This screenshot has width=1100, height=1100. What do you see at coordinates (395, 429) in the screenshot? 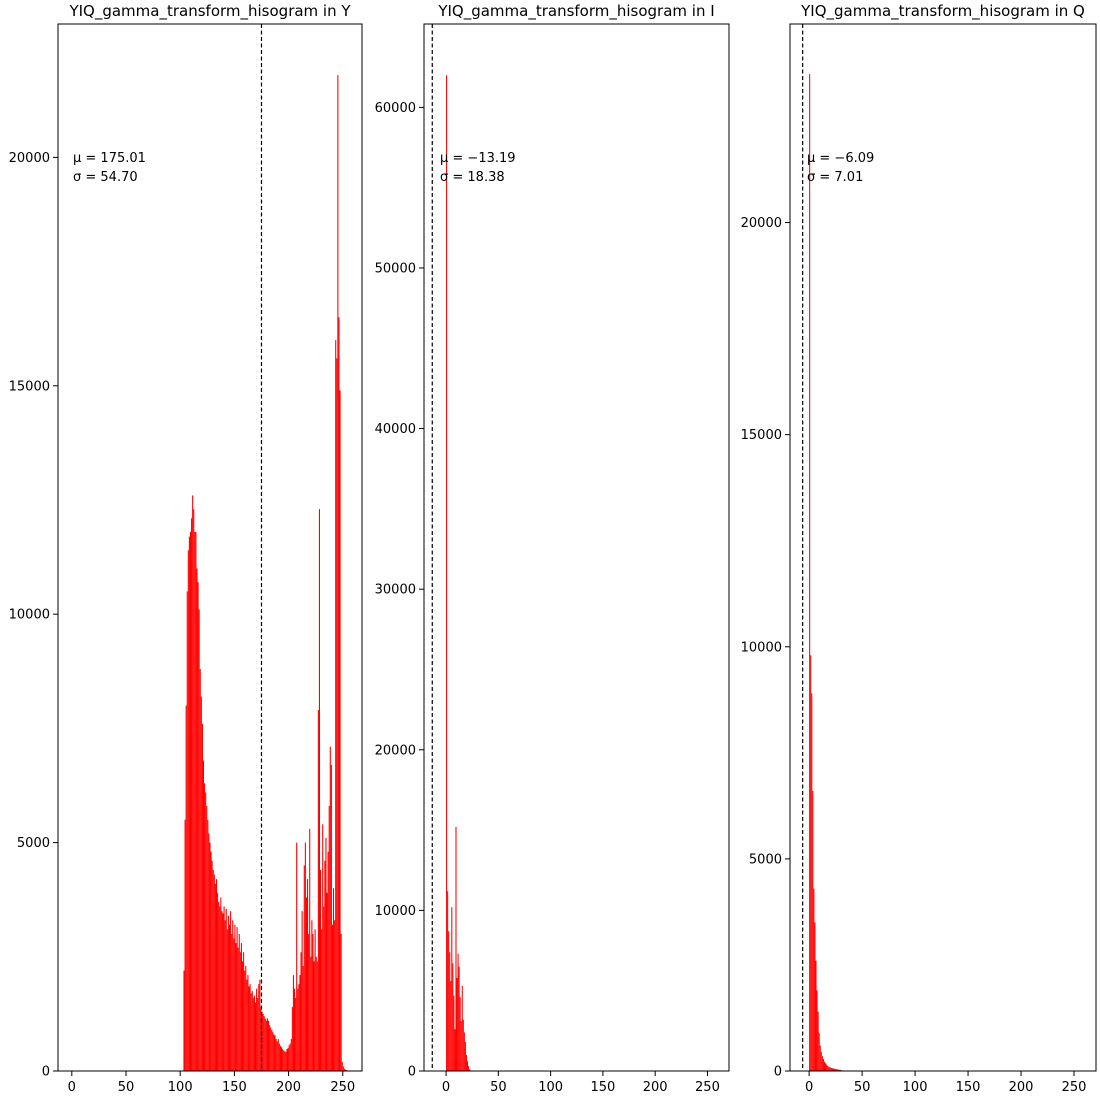
I see `y-tick-label: 40000` at bounding box center [395, 429].